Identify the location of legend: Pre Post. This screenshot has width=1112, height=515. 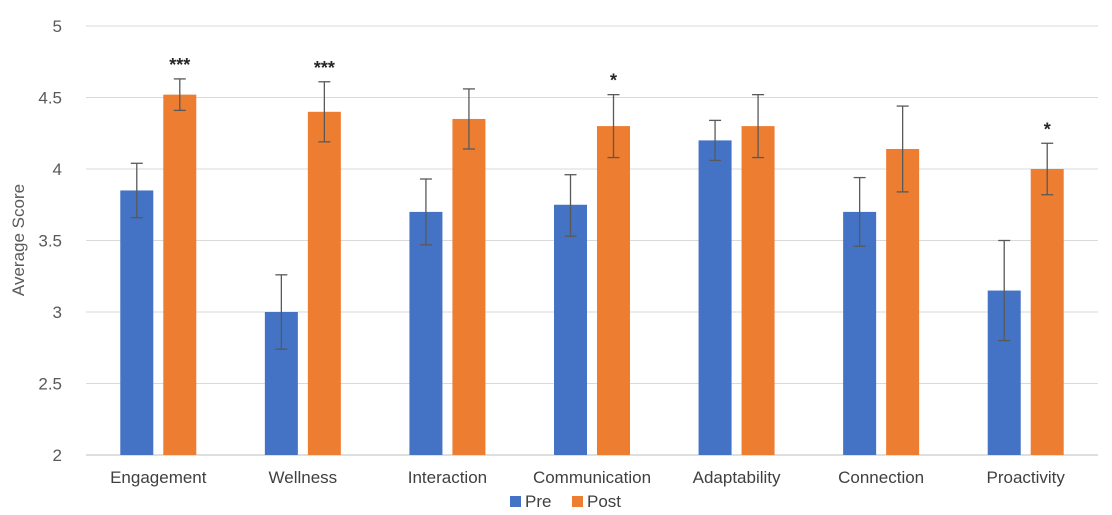
(565, 501).